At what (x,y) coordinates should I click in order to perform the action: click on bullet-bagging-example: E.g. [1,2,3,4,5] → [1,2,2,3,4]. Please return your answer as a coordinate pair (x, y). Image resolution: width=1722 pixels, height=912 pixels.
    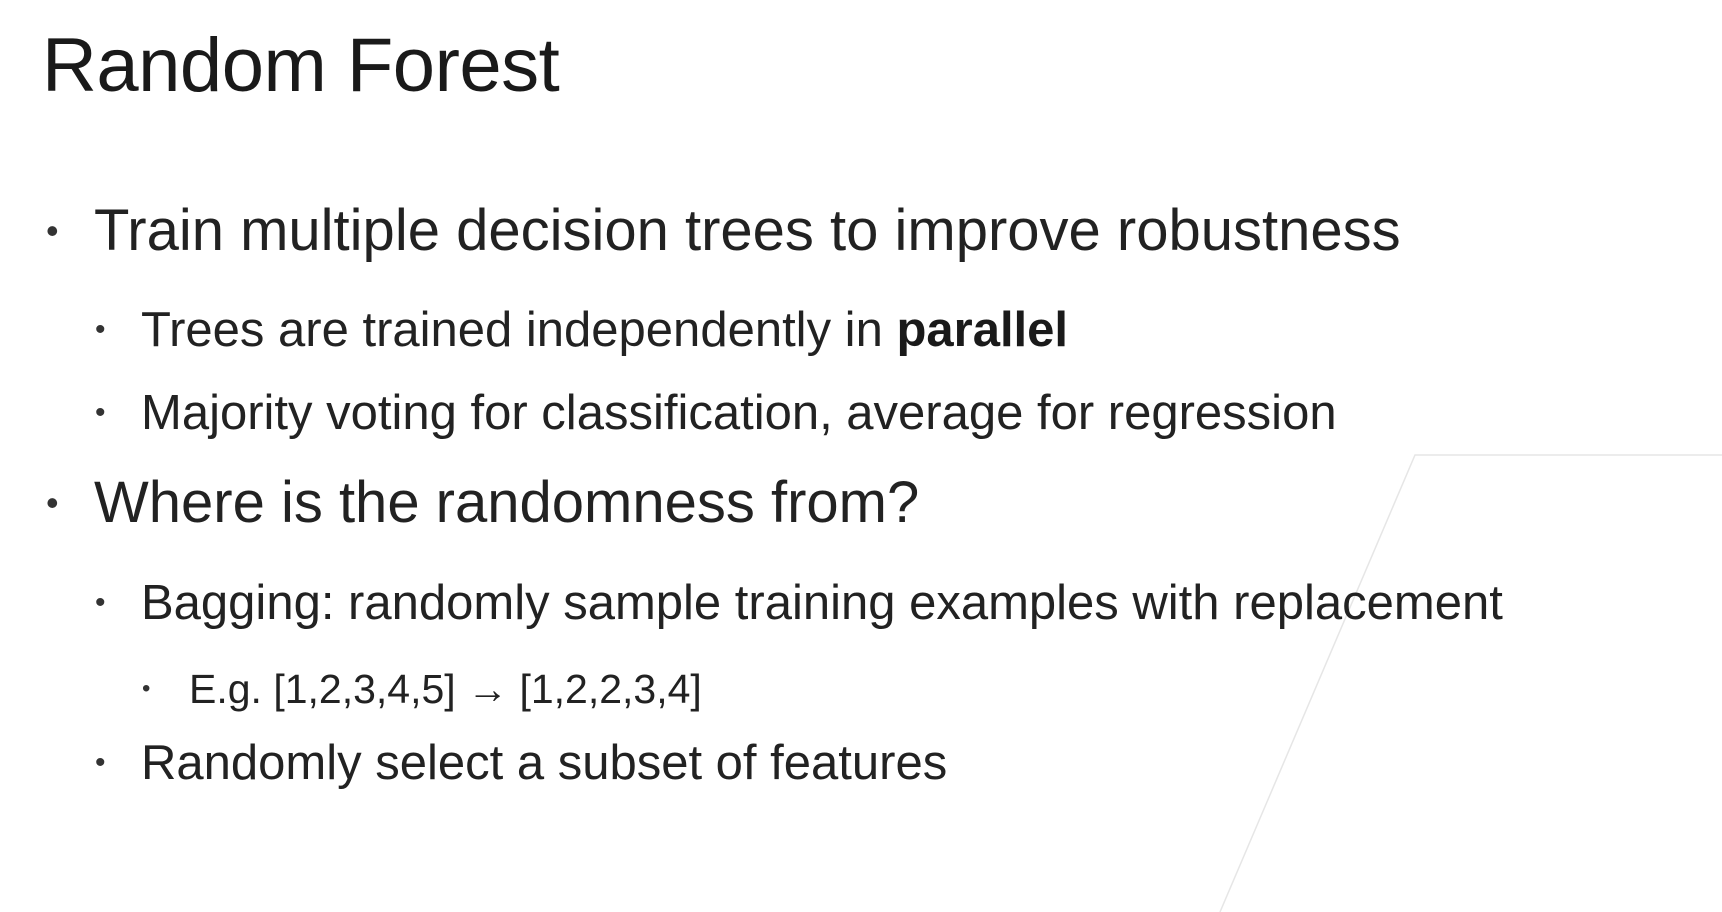
    Looking at the image, I should click on (445, 689).